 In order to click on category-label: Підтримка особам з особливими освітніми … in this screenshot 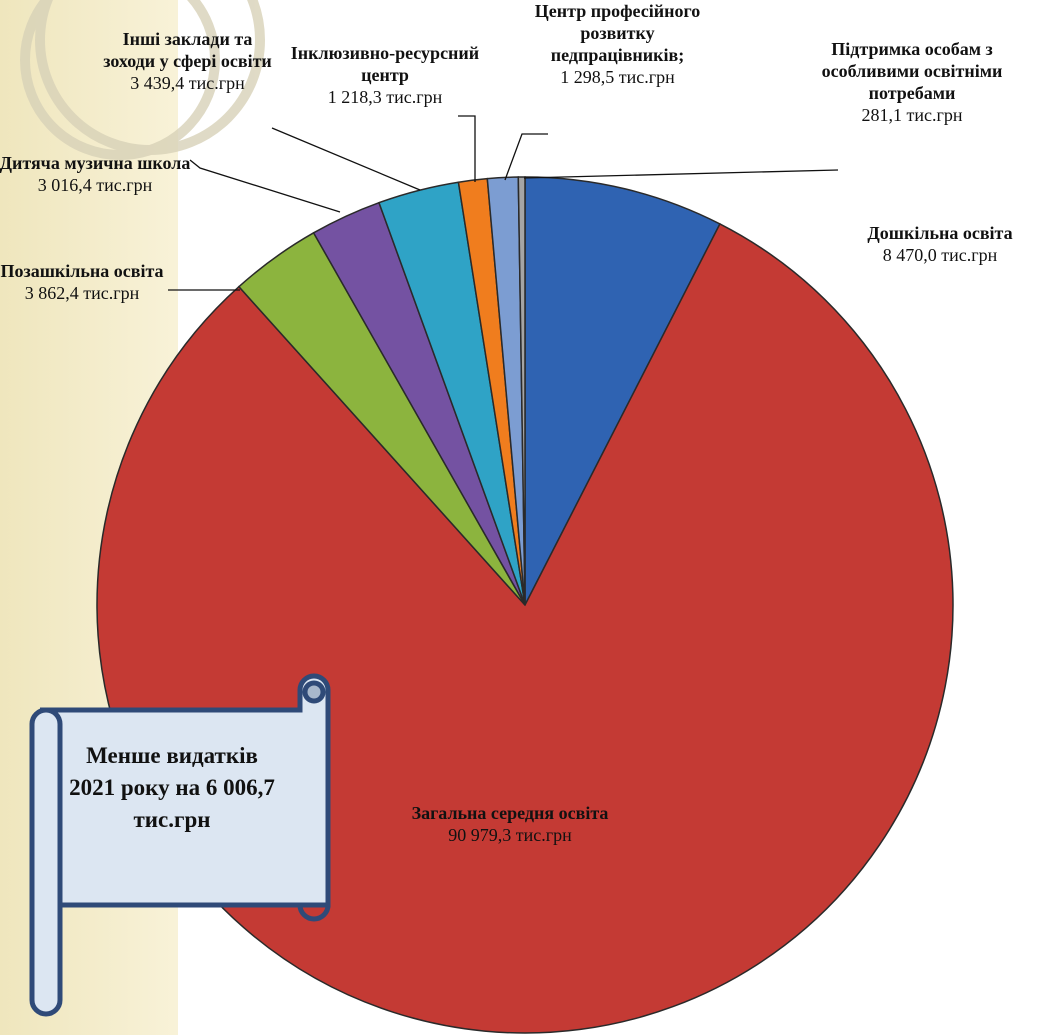, I will do `click(912, 71)`.